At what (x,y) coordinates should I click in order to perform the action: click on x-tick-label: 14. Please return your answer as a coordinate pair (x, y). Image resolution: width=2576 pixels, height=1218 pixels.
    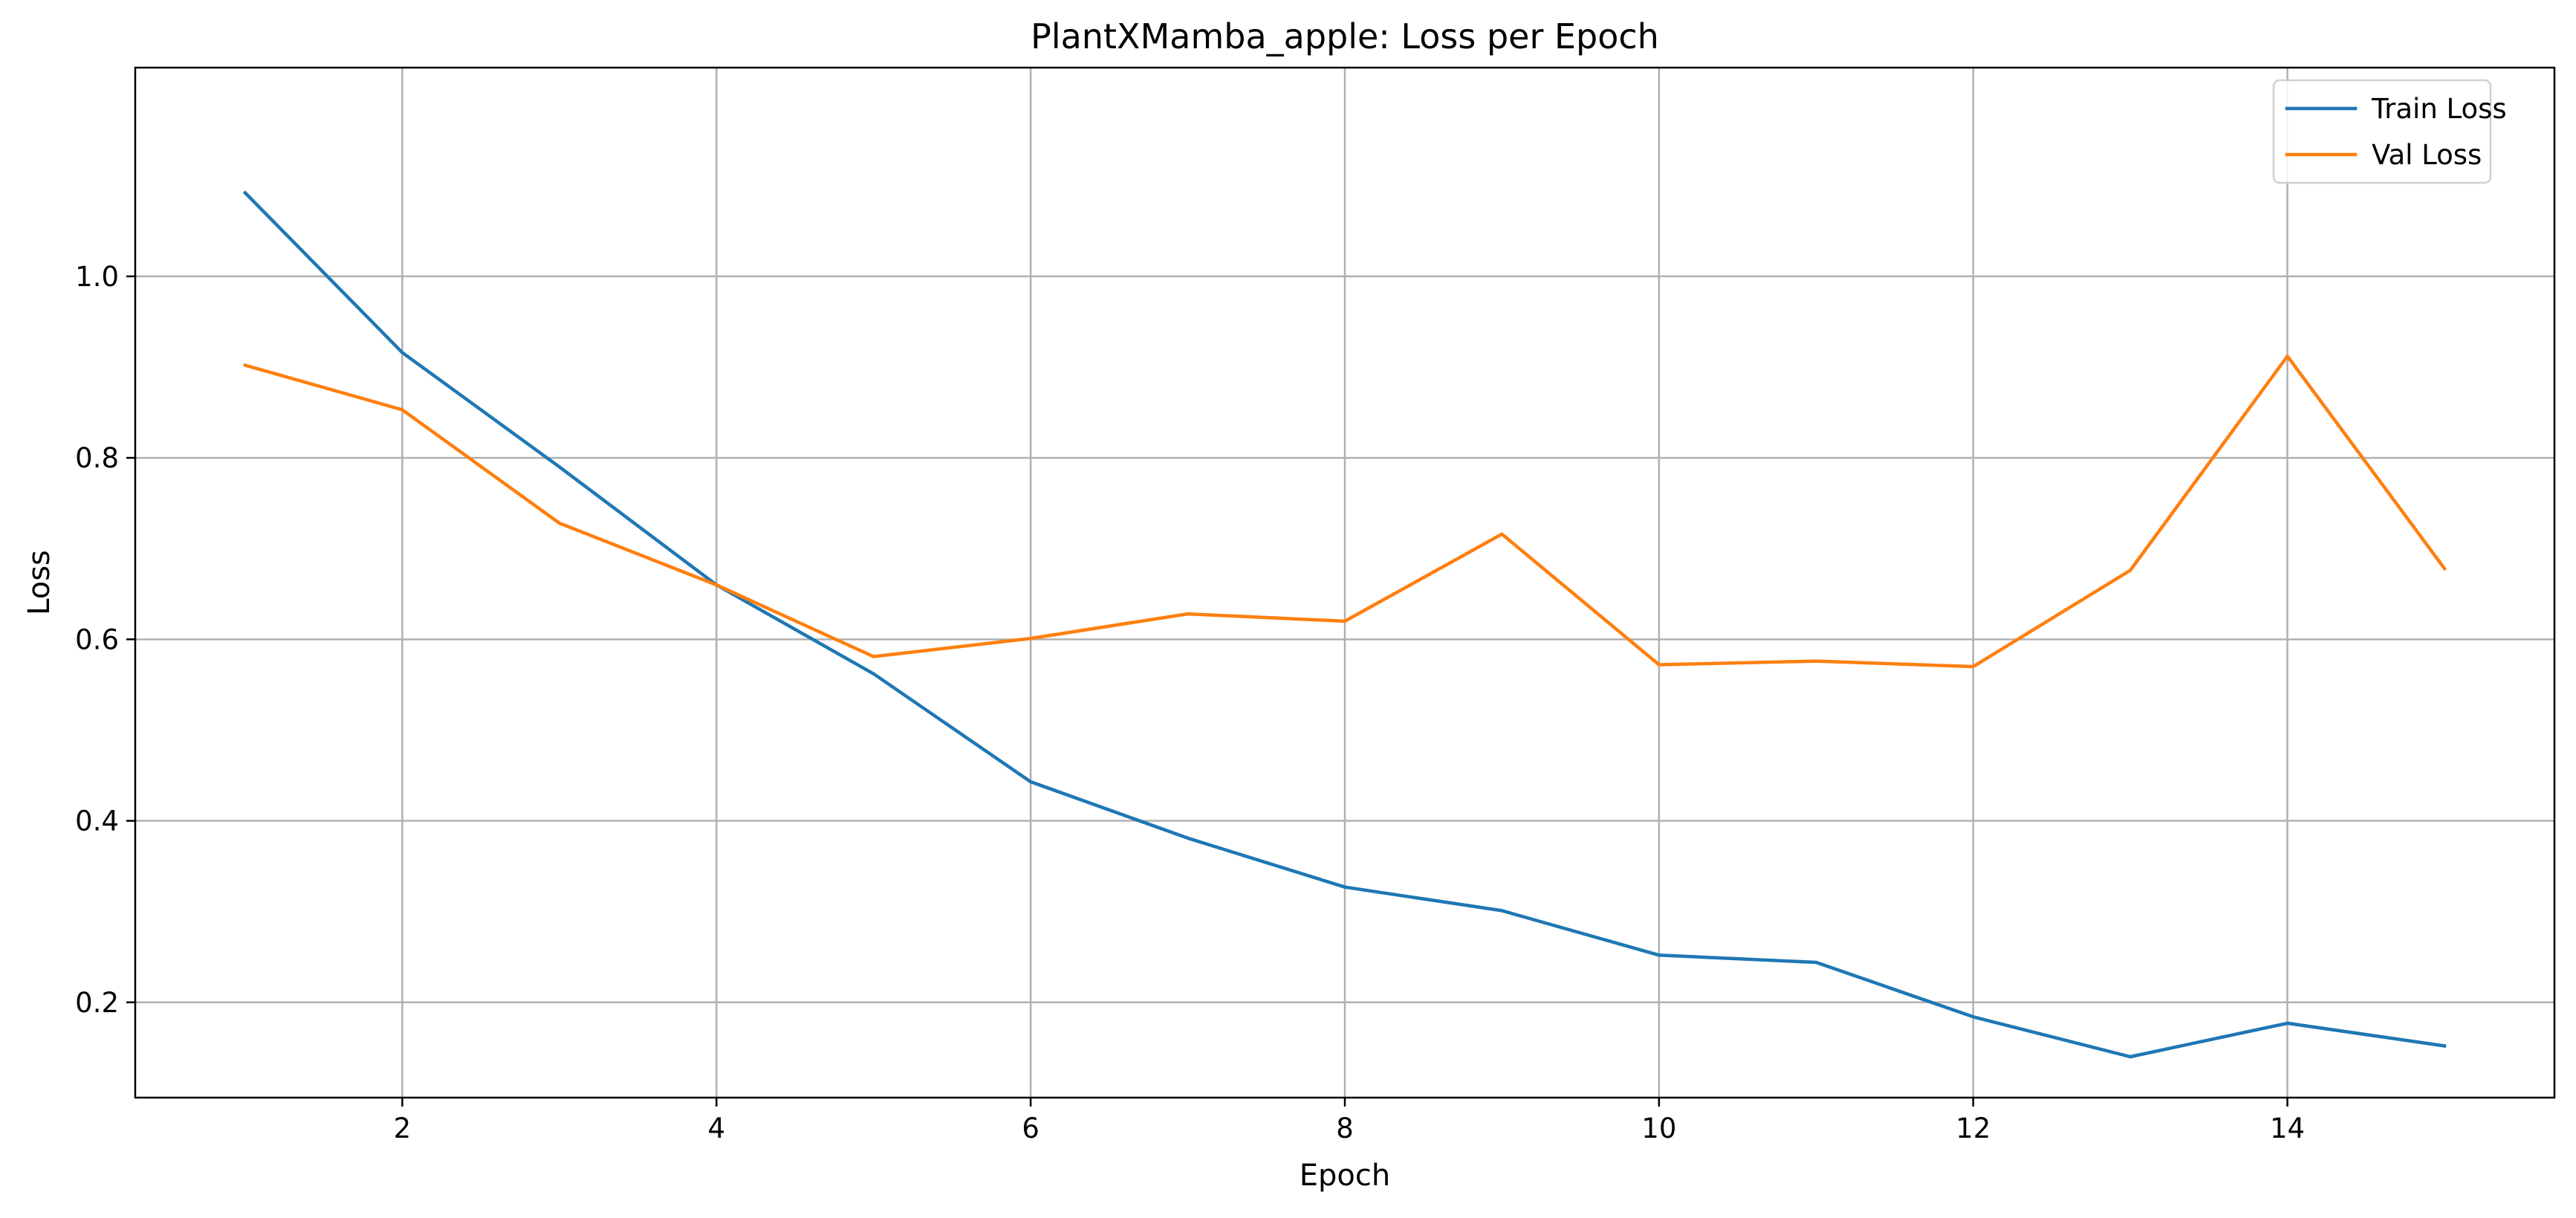
    Looking at the image, I should click on (2287, 1128).